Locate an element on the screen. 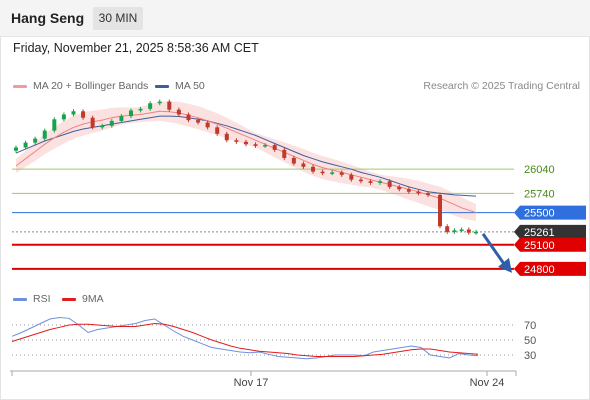 The width and height of the screenshot is (590, 400). ma20-swatch is located at coordinates (20, 86).